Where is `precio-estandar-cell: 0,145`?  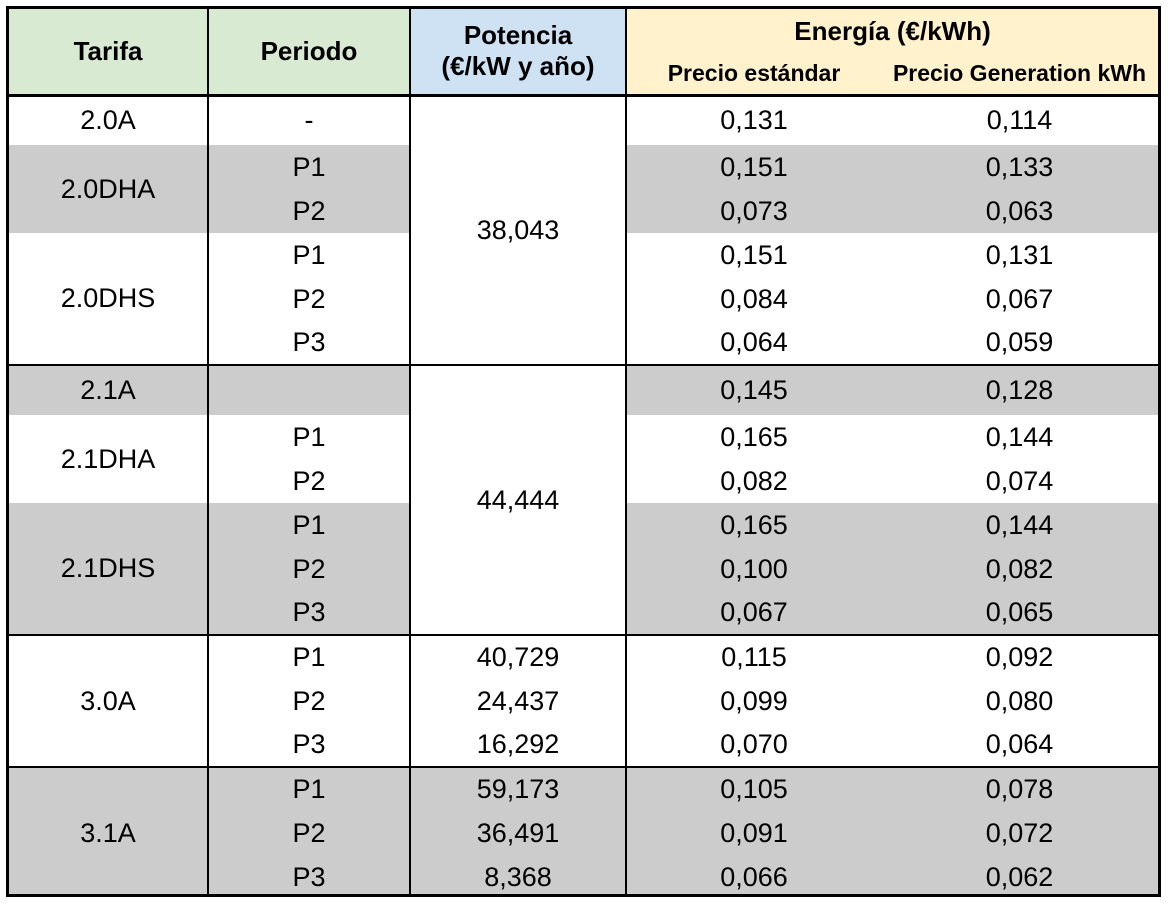
precio-estandar-cell: 0,145 is located at coordinates (753, 390).